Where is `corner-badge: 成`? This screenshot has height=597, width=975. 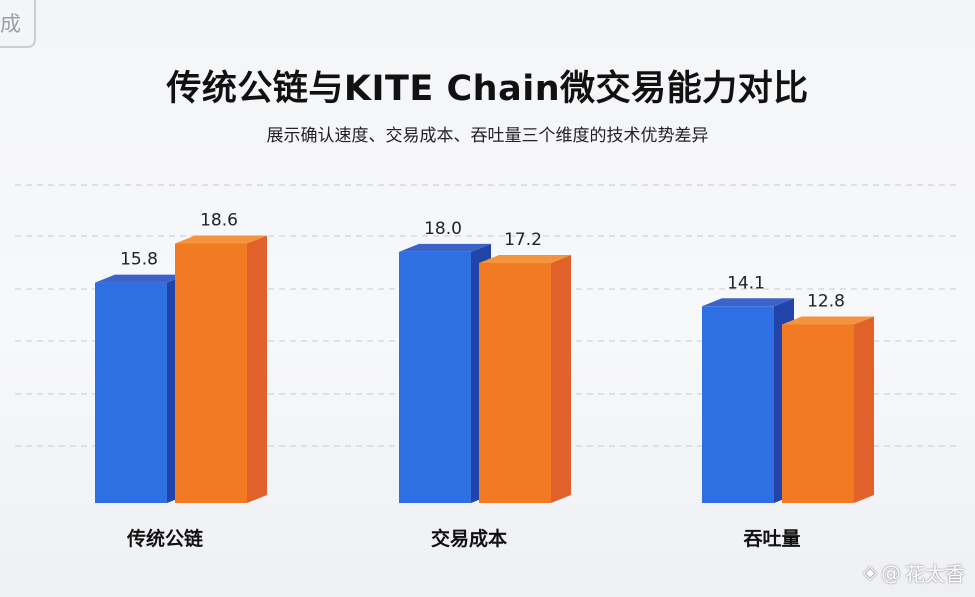
corner-badge: 成 is located at coordinates (18, 24).